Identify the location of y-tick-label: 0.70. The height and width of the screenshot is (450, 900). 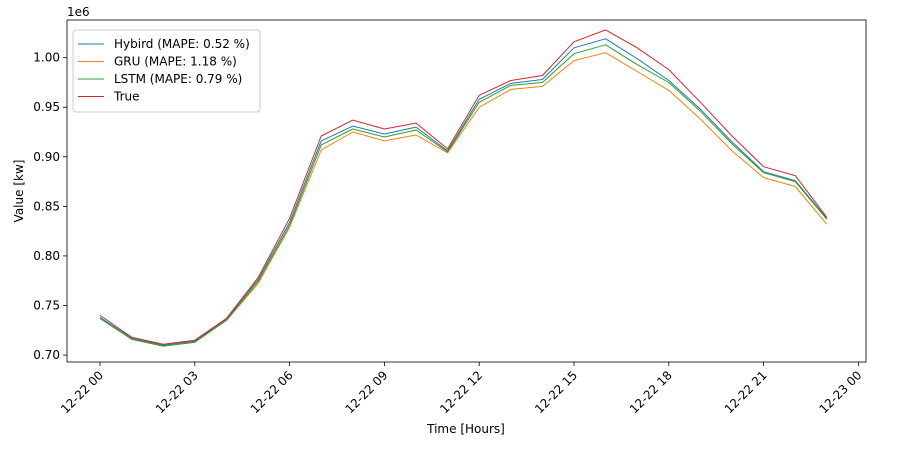
(46, 355).